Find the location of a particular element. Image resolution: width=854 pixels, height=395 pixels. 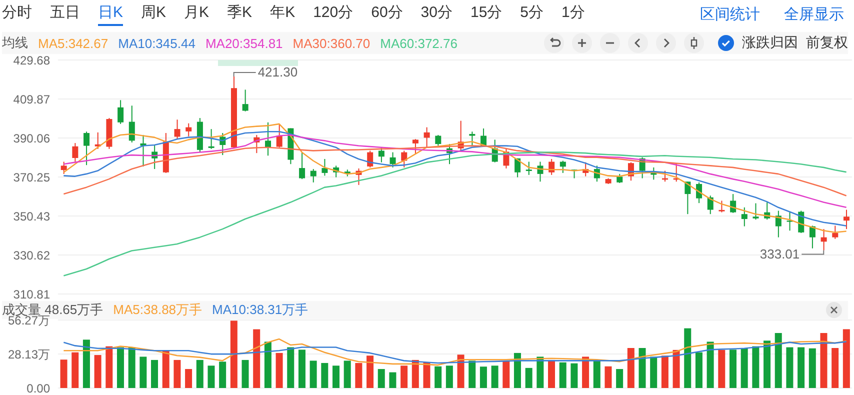

text: 15分 is located at coordinates (486, 12).